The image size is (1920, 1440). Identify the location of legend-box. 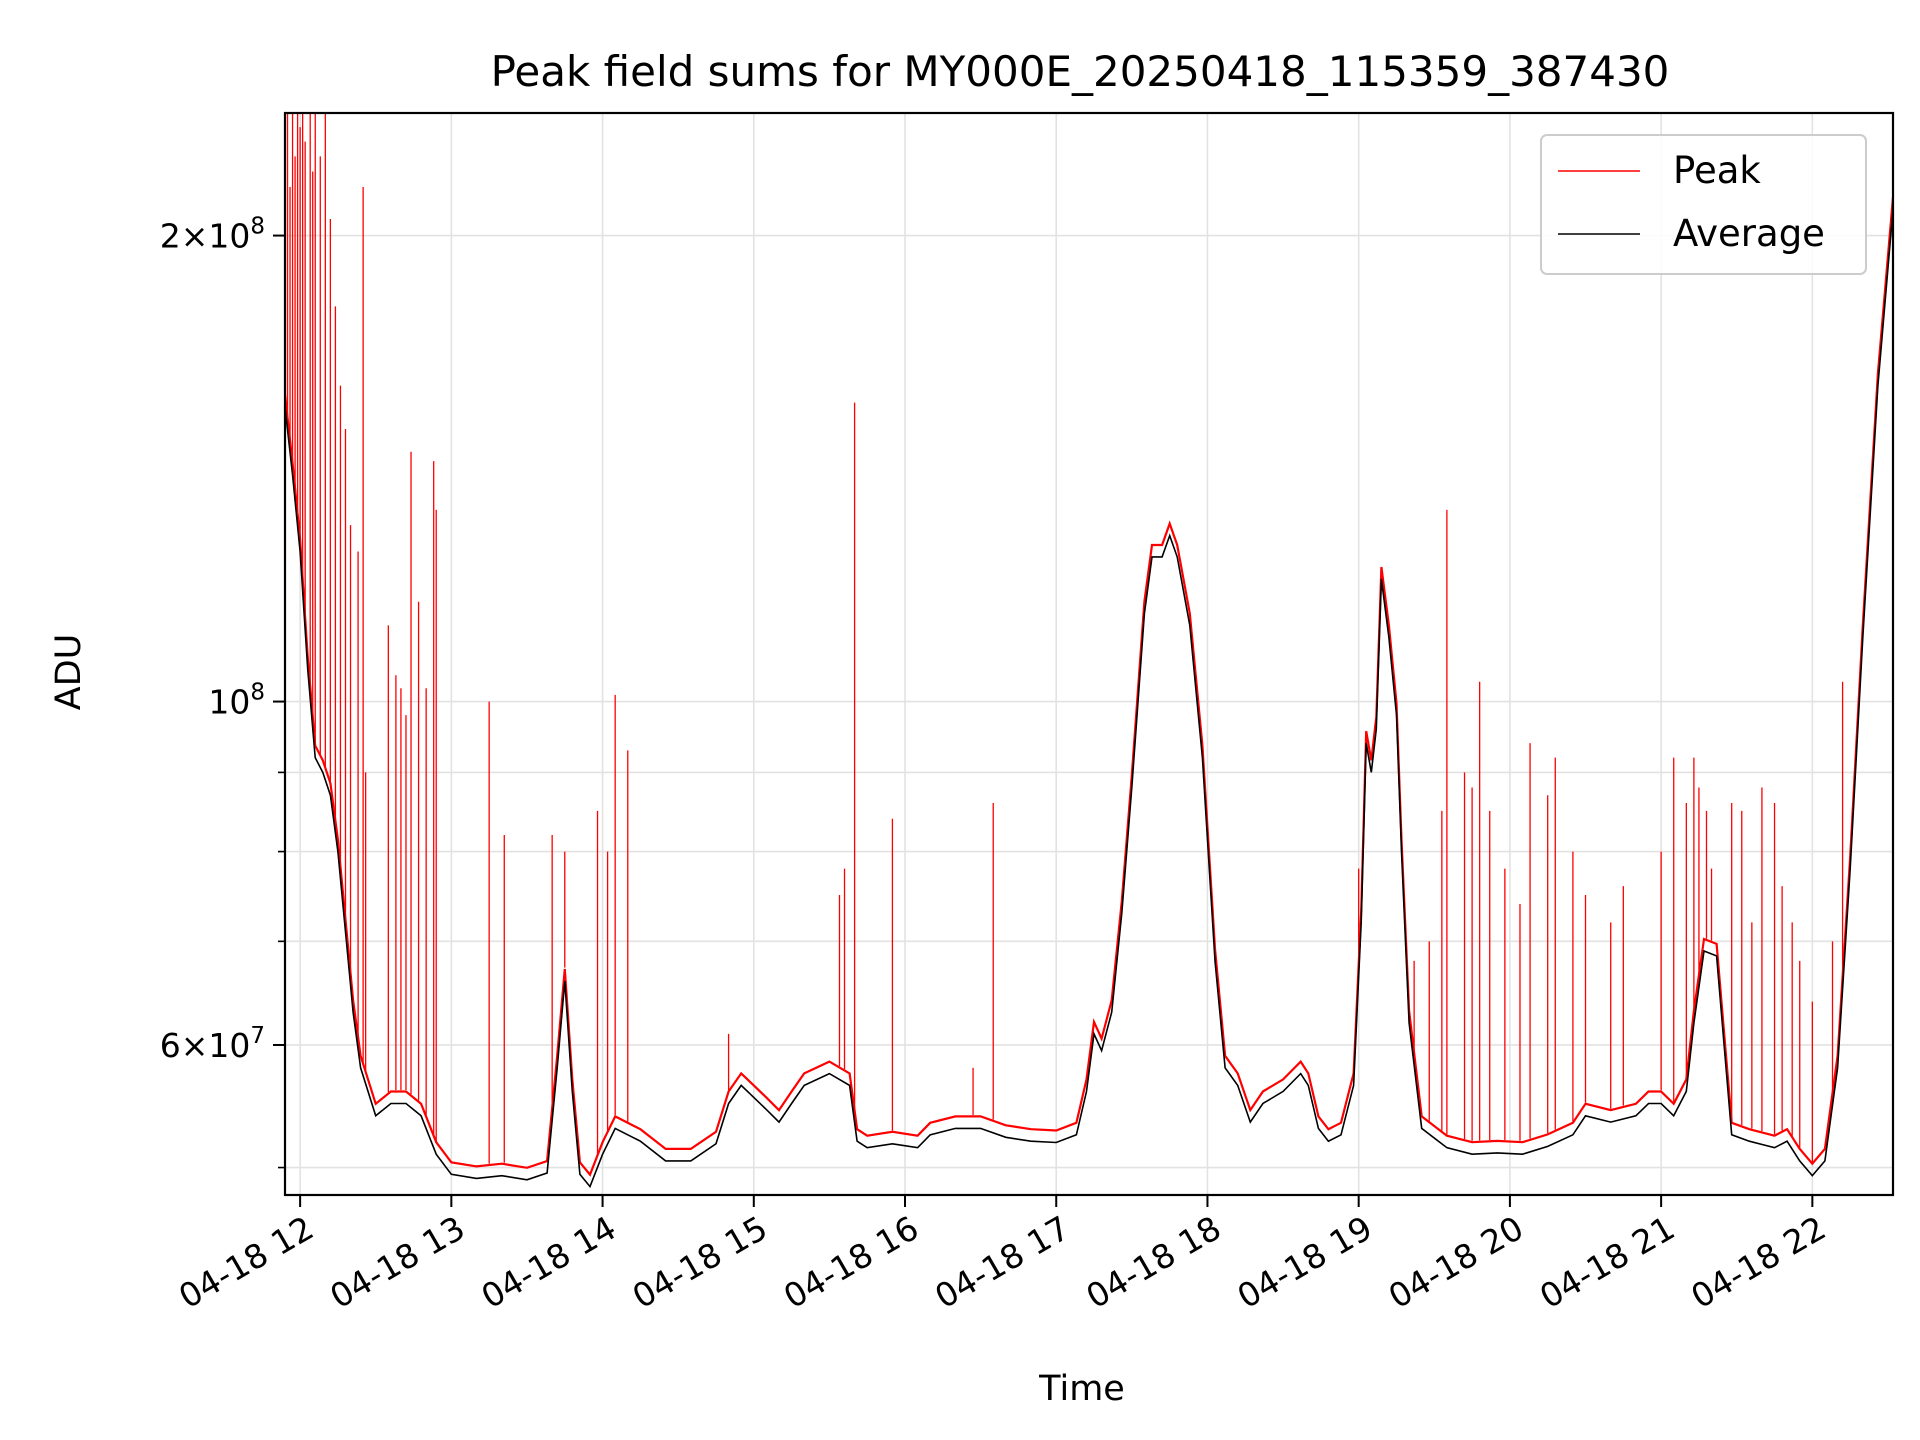
(1703, 204).